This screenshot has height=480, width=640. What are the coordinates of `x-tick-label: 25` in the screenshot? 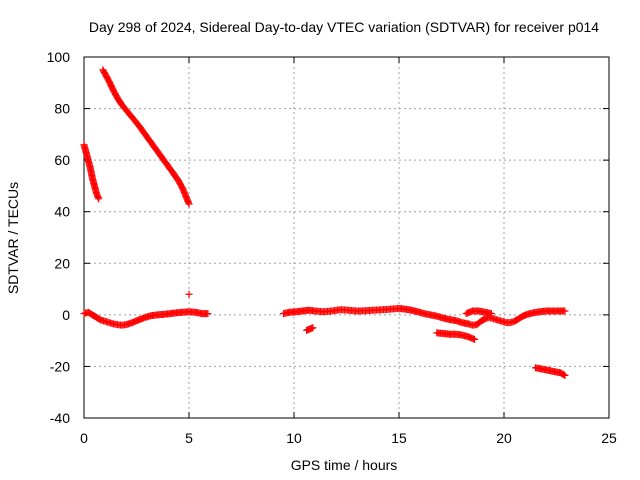 It's located at (609, 438).